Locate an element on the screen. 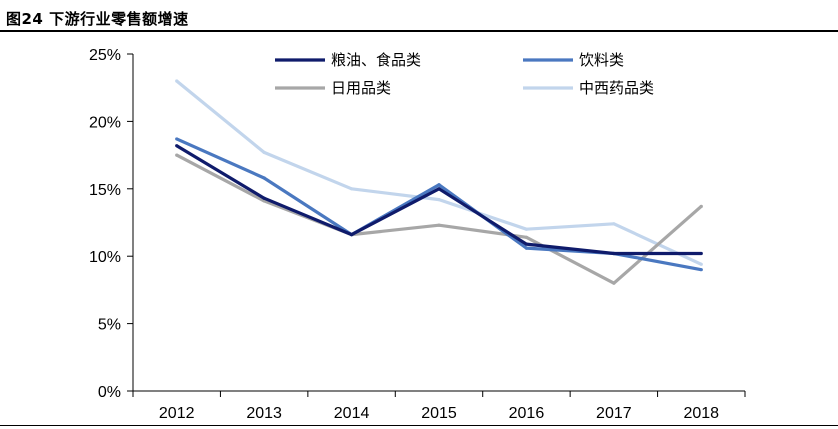 This screenshot has width=838, height=429. legend-label: 中西药品类 is located at coordinates (616, 88).